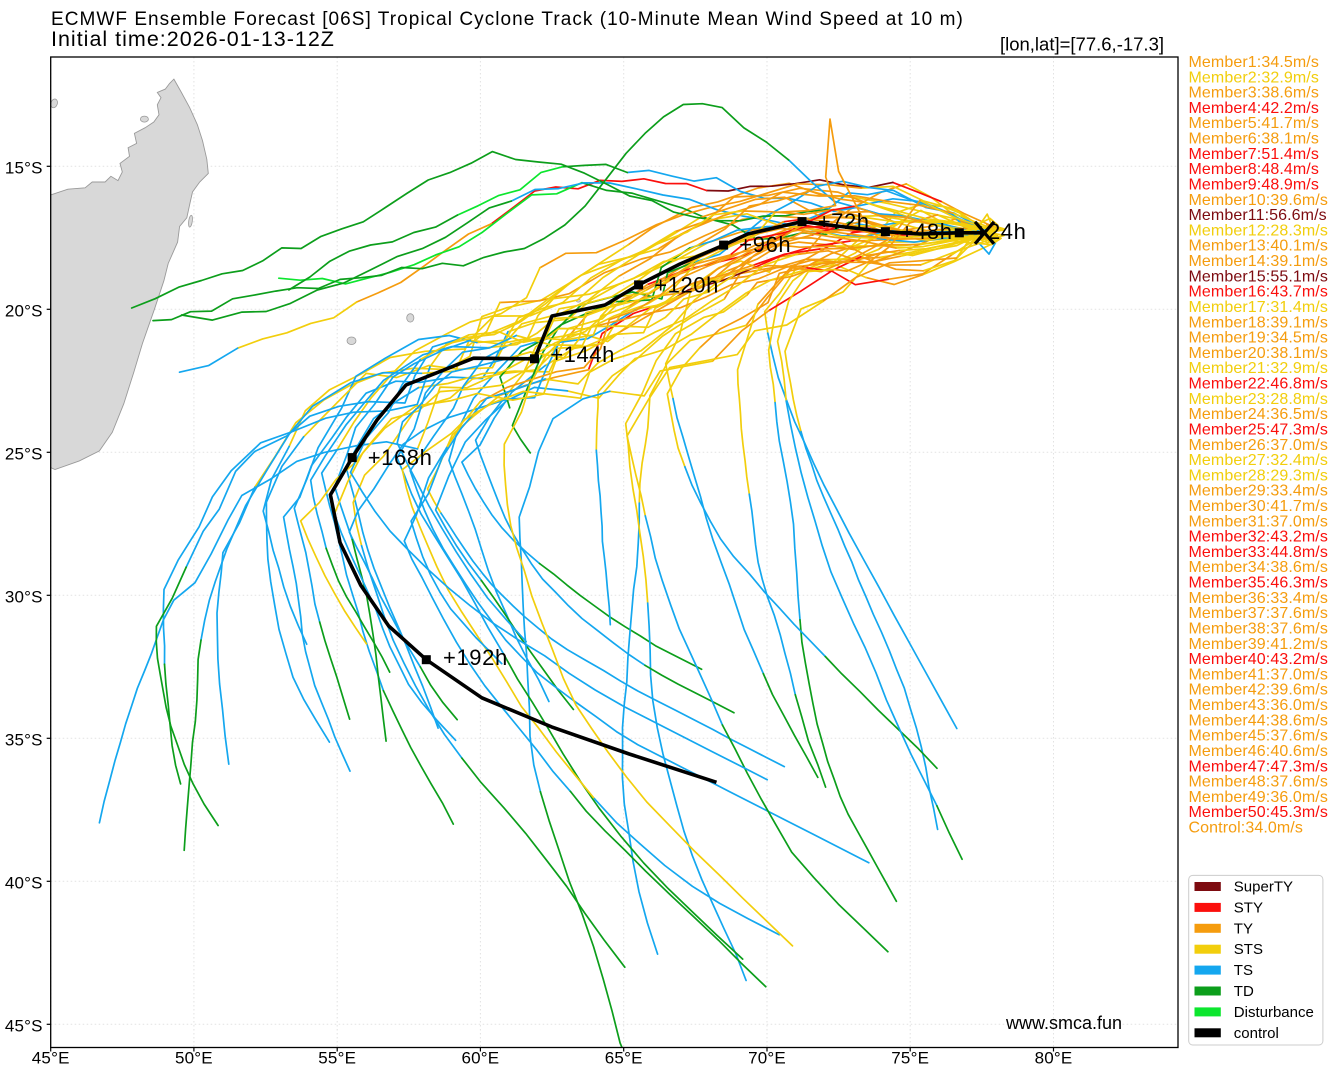  I want to click on svg-text: STS, so click(1248, 949).